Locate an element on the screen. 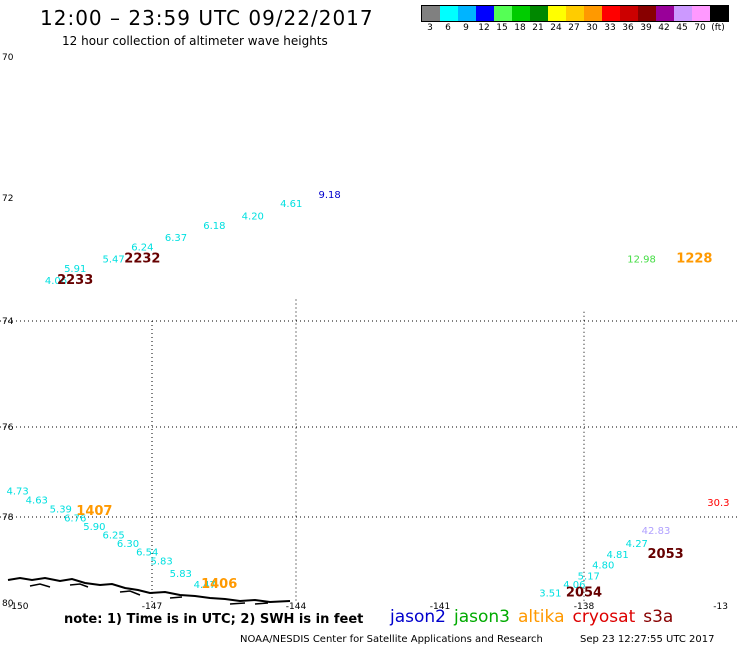  wave-height-label: 6.37 is located at coordinates (176, 238).